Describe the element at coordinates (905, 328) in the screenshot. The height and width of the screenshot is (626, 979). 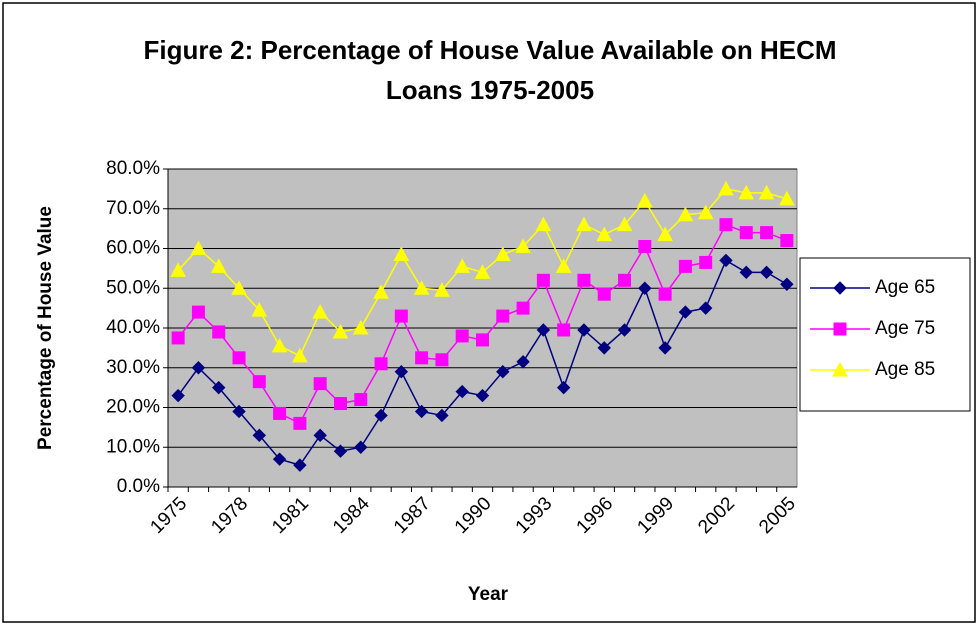
I see `legend-label: Age 75` at that location.